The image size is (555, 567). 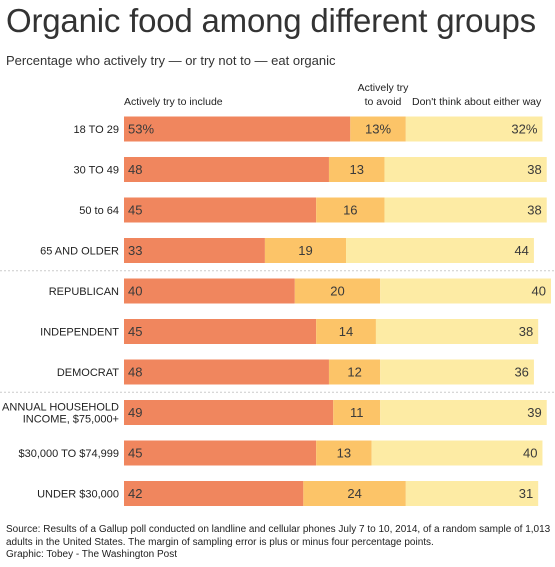 I want to click on value-label-avoid: 14, so click(x=346, y=331).